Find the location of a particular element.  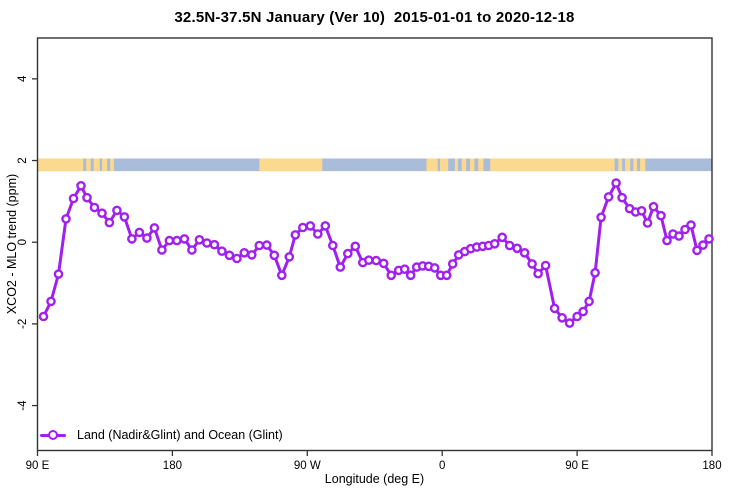

x-axis-title: Longitude (deg E) is located at coordinates (374, 479).